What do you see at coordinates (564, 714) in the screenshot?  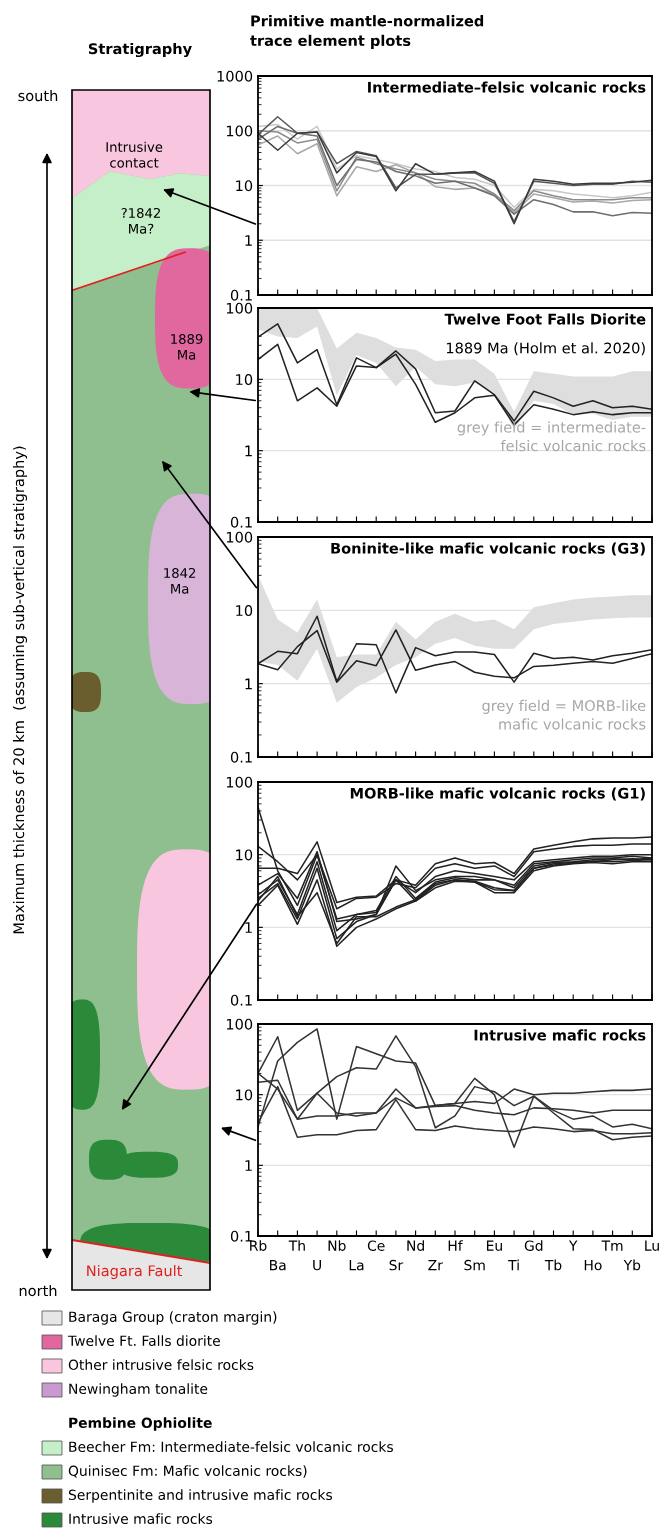 I see `annotation: grey field = MORB-like mafic volcanic rocks` at bounding box center [564, 714].